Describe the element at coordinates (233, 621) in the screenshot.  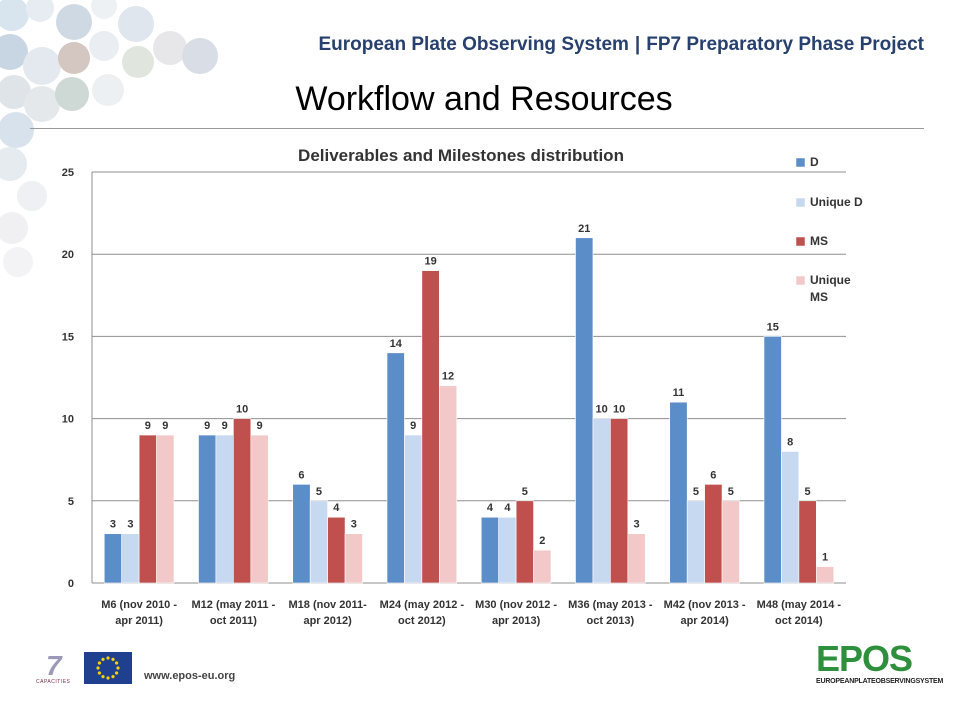
I see `x-tick-label: oct 2011)` at that location.